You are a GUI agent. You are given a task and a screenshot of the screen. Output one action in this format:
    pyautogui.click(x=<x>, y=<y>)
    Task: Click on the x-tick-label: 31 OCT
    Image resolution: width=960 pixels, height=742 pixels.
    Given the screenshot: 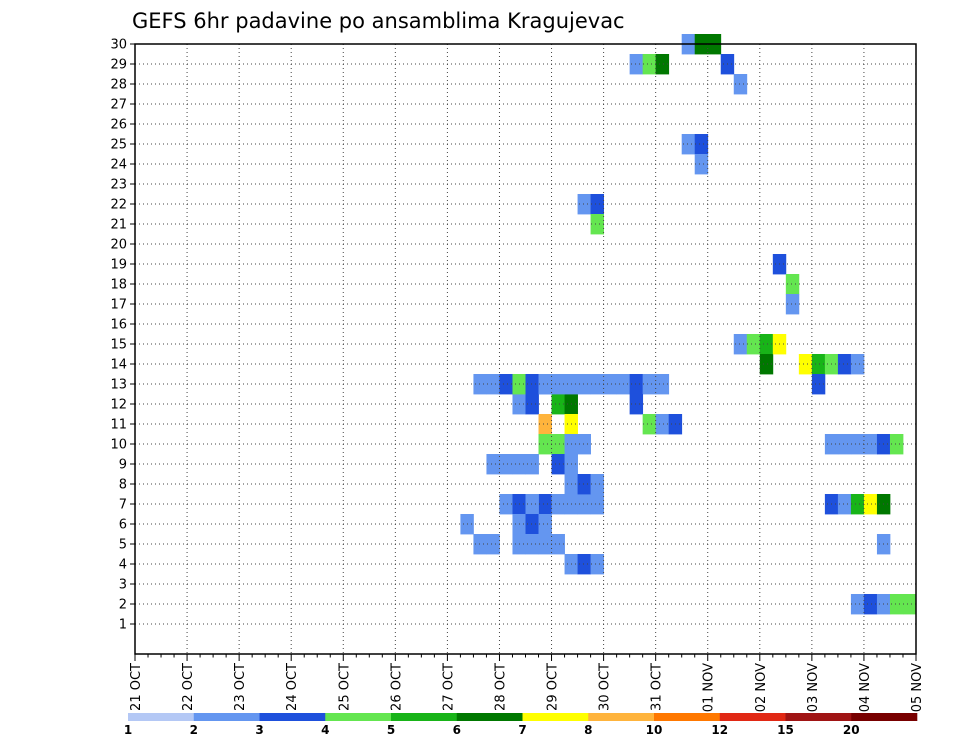 What is the action you would take?
    pyautogui.click(x=657, y=687)
    